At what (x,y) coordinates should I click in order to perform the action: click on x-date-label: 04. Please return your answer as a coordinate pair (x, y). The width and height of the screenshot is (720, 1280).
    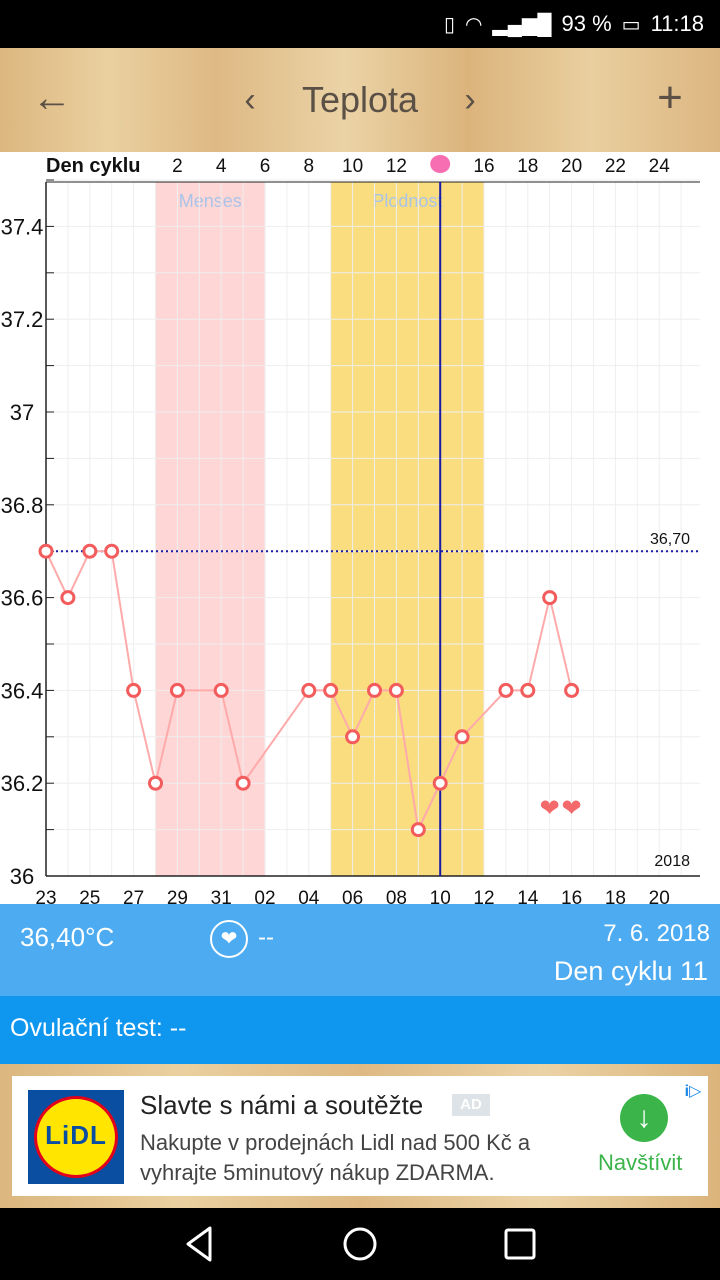
    Looking at the image, I should click on (309, 896).